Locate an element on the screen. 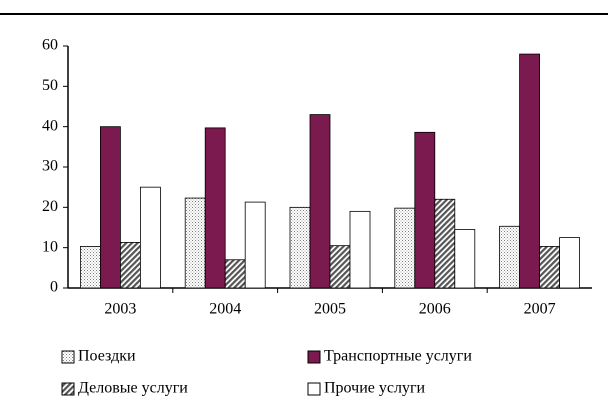  legend-label: Транспортные услуги is located at coordinates (398, 356).